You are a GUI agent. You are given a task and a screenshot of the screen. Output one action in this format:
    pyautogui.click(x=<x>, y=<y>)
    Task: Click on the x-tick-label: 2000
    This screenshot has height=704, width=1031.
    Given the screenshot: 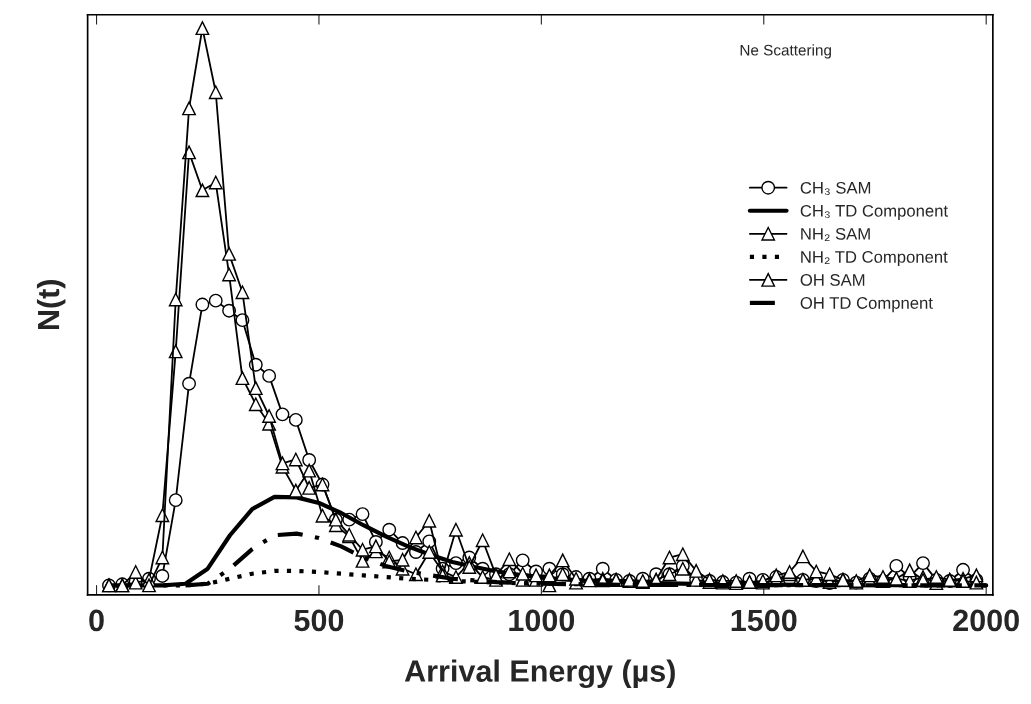 What is the action you would take?
    pyautogui.click(x=986, y=620)
    